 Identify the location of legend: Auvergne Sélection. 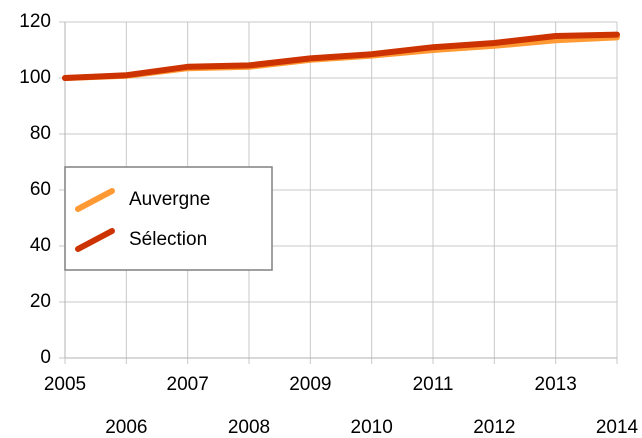
(168, 218).